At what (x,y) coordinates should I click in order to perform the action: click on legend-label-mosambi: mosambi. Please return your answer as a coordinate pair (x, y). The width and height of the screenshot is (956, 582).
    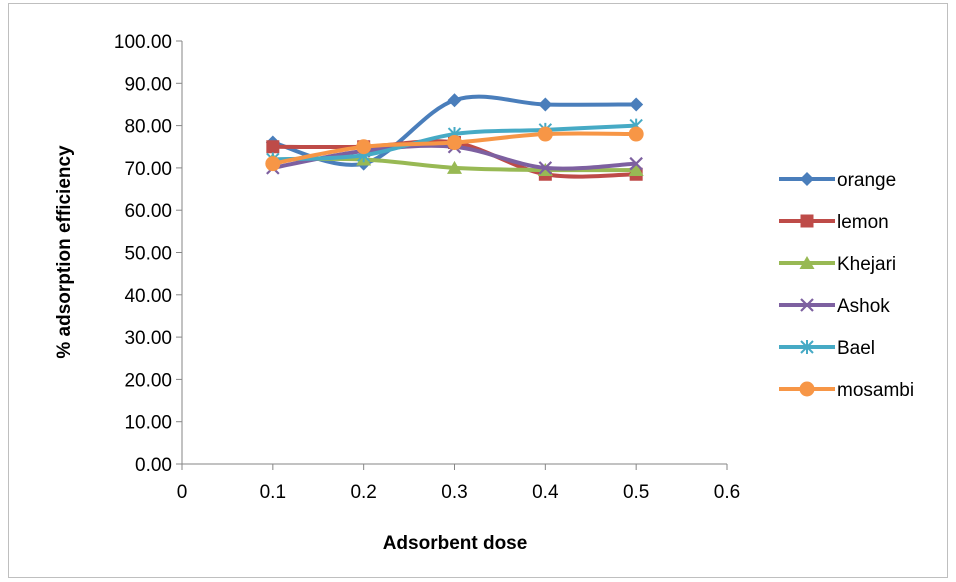
    Looking at the image, I should click on (875, 390).